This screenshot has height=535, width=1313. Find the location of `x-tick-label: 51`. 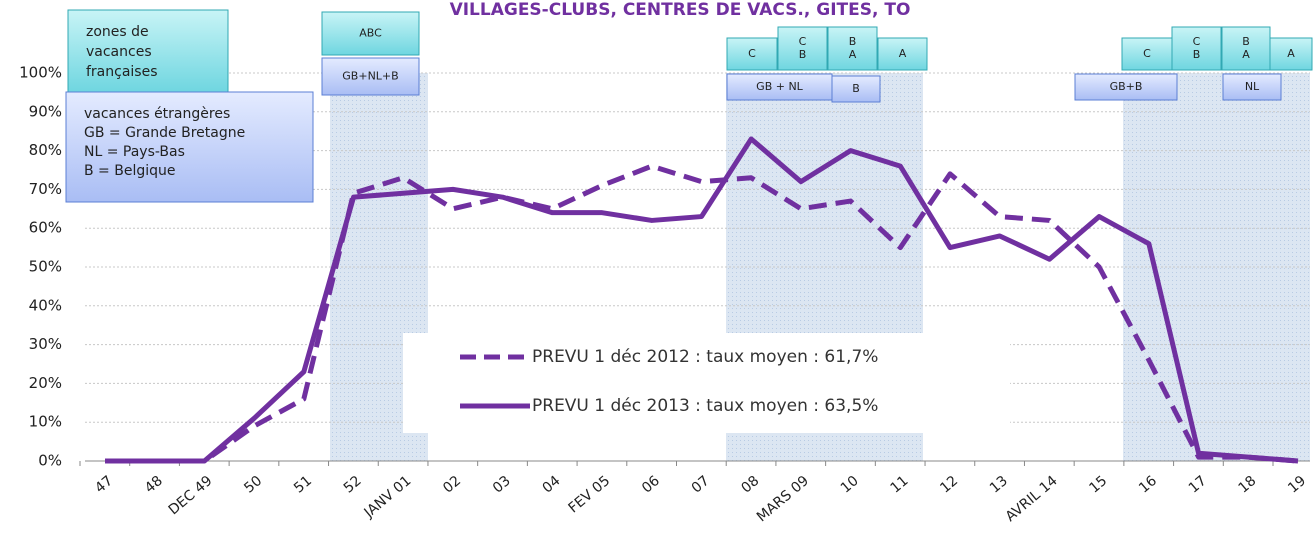

x-tick-label: 51 is located at coordinates (303, 485).